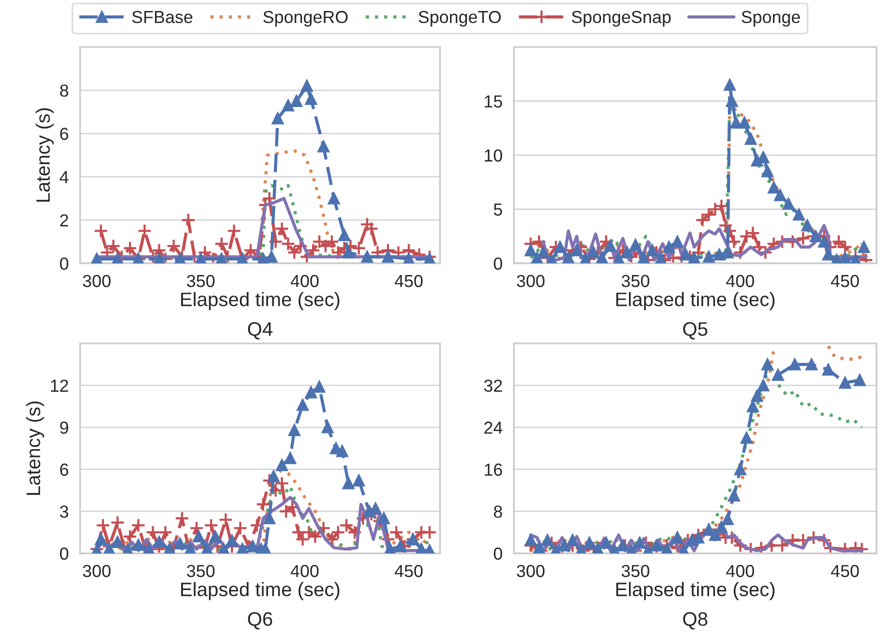  What do you see at coordinates (260, 331) in the screenshot?
I see `text: Q4` at bounding box center [260, 331].